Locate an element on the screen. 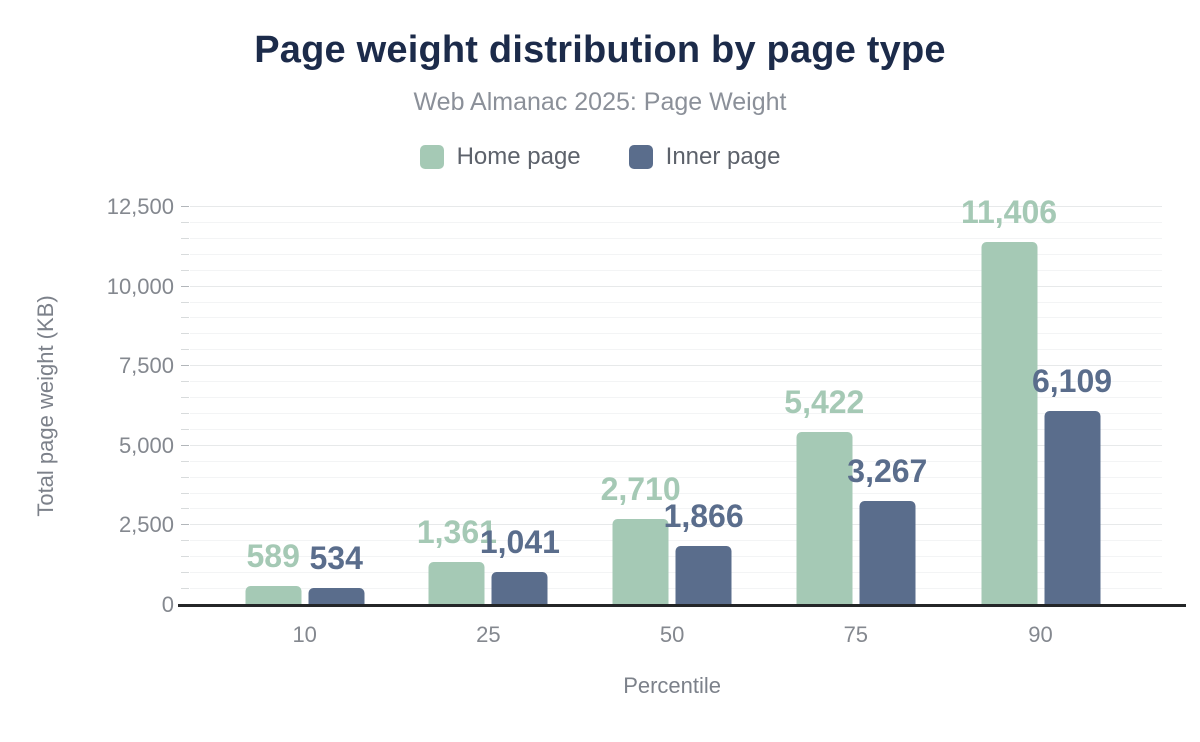  inner-page-value-label: 6,109 is located at coordinates (1072, 380).